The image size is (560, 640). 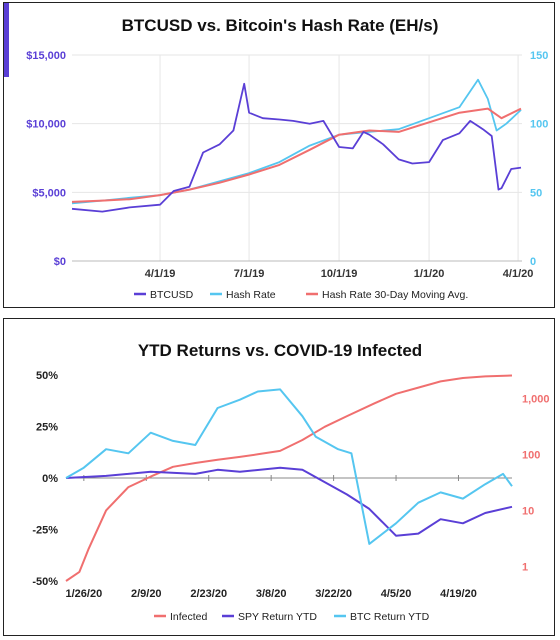 I want to click on y-right-tick-label: 10, so click(x=528, y=511).